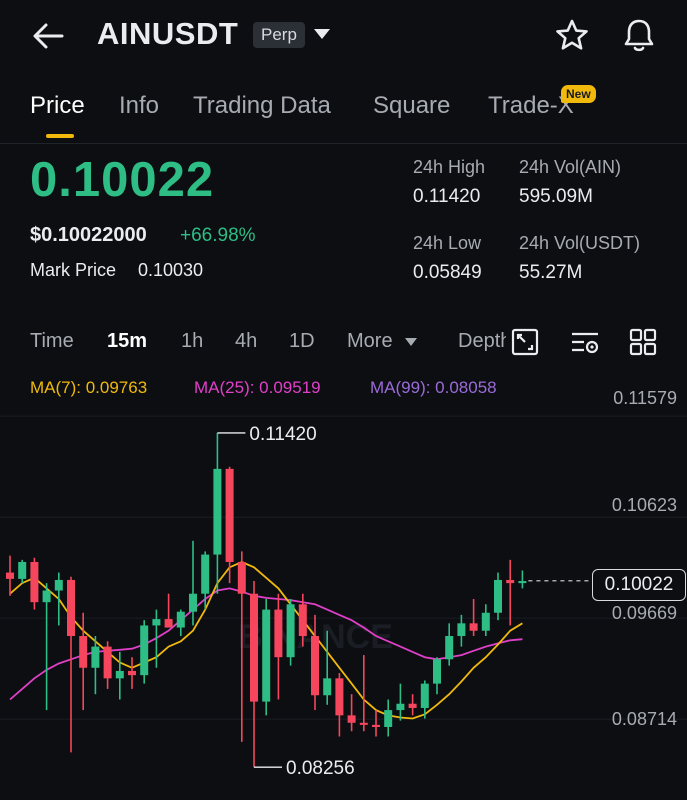  I want to click on more-chevron-icon, so click(411, 342).